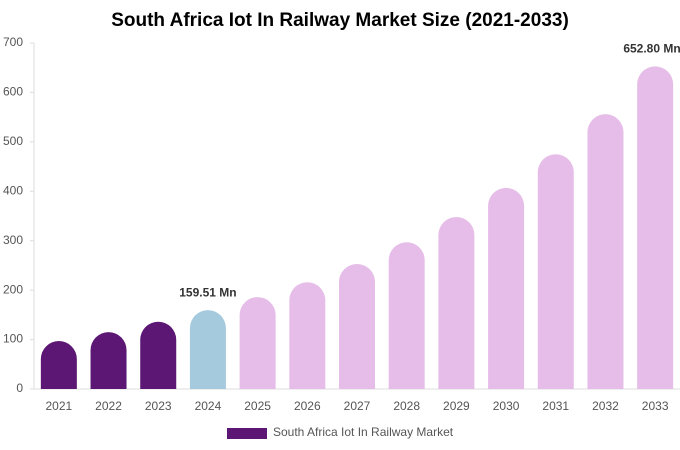 Image resolution: width=680 pixels, height=450 pixels. I want to click on x-tick-label: 2031, so click(555, 406).